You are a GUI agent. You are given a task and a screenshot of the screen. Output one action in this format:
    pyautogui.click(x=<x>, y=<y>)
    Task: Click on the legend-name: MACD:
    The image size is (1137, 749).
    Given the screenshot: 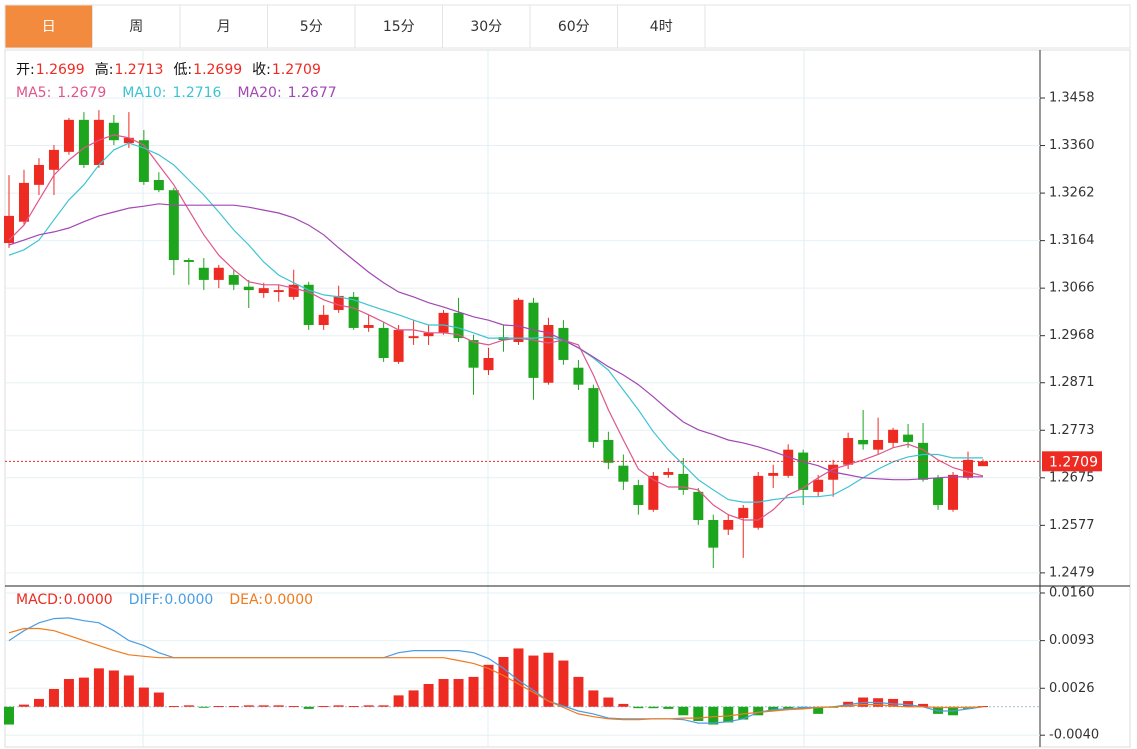 What is the action you would take?
    pyautogui.click(x=39, y=600)
    